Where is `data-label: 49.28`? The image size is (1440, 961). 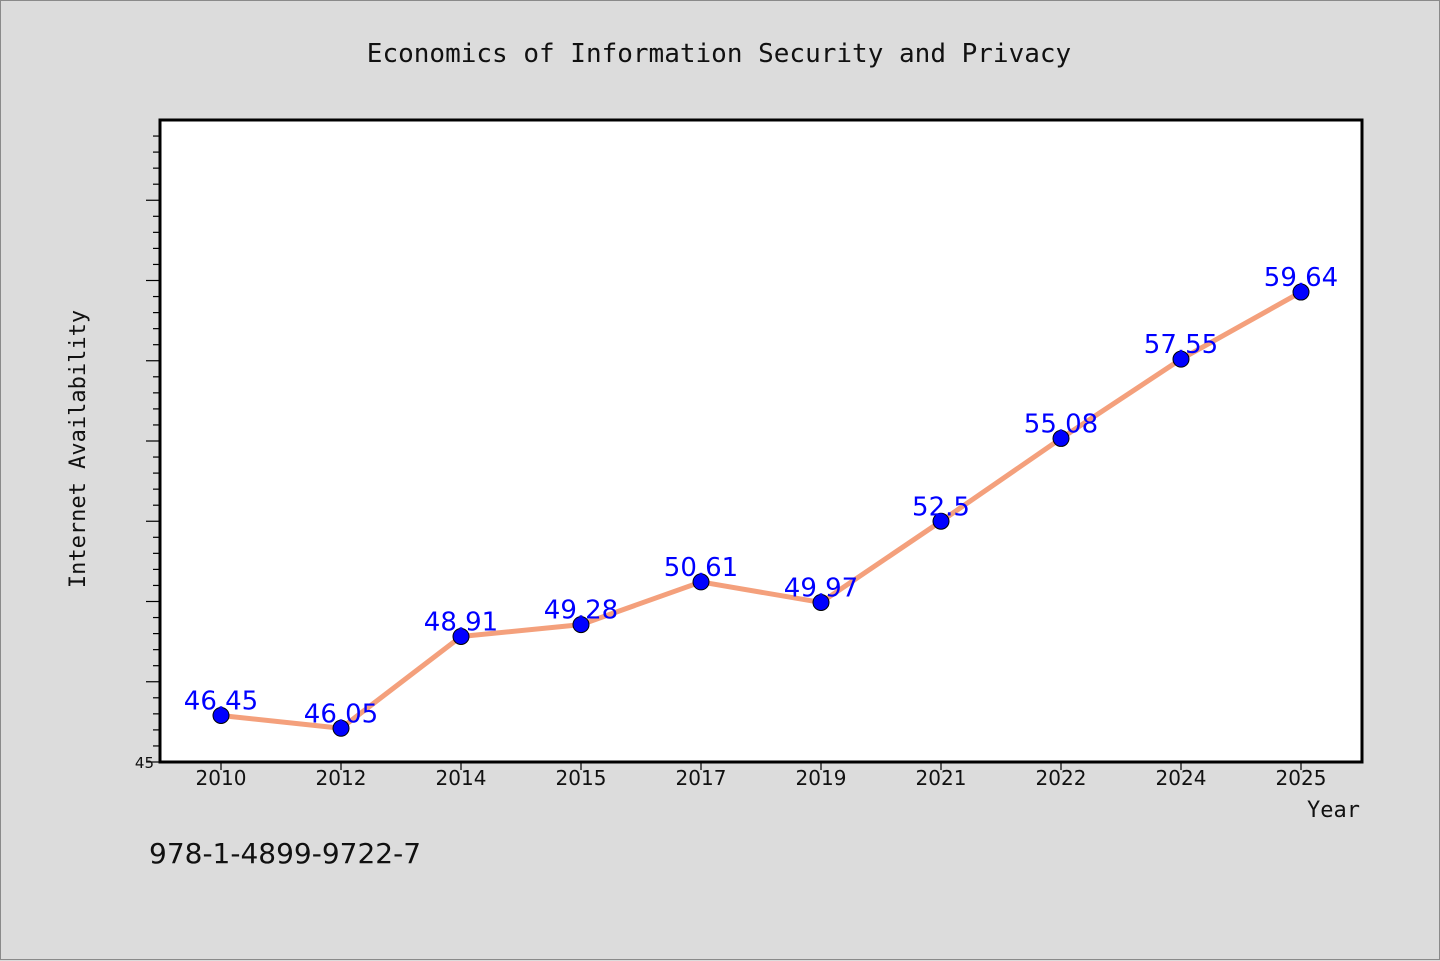 data-label: 49.28 is located at coordinates (581, 611).